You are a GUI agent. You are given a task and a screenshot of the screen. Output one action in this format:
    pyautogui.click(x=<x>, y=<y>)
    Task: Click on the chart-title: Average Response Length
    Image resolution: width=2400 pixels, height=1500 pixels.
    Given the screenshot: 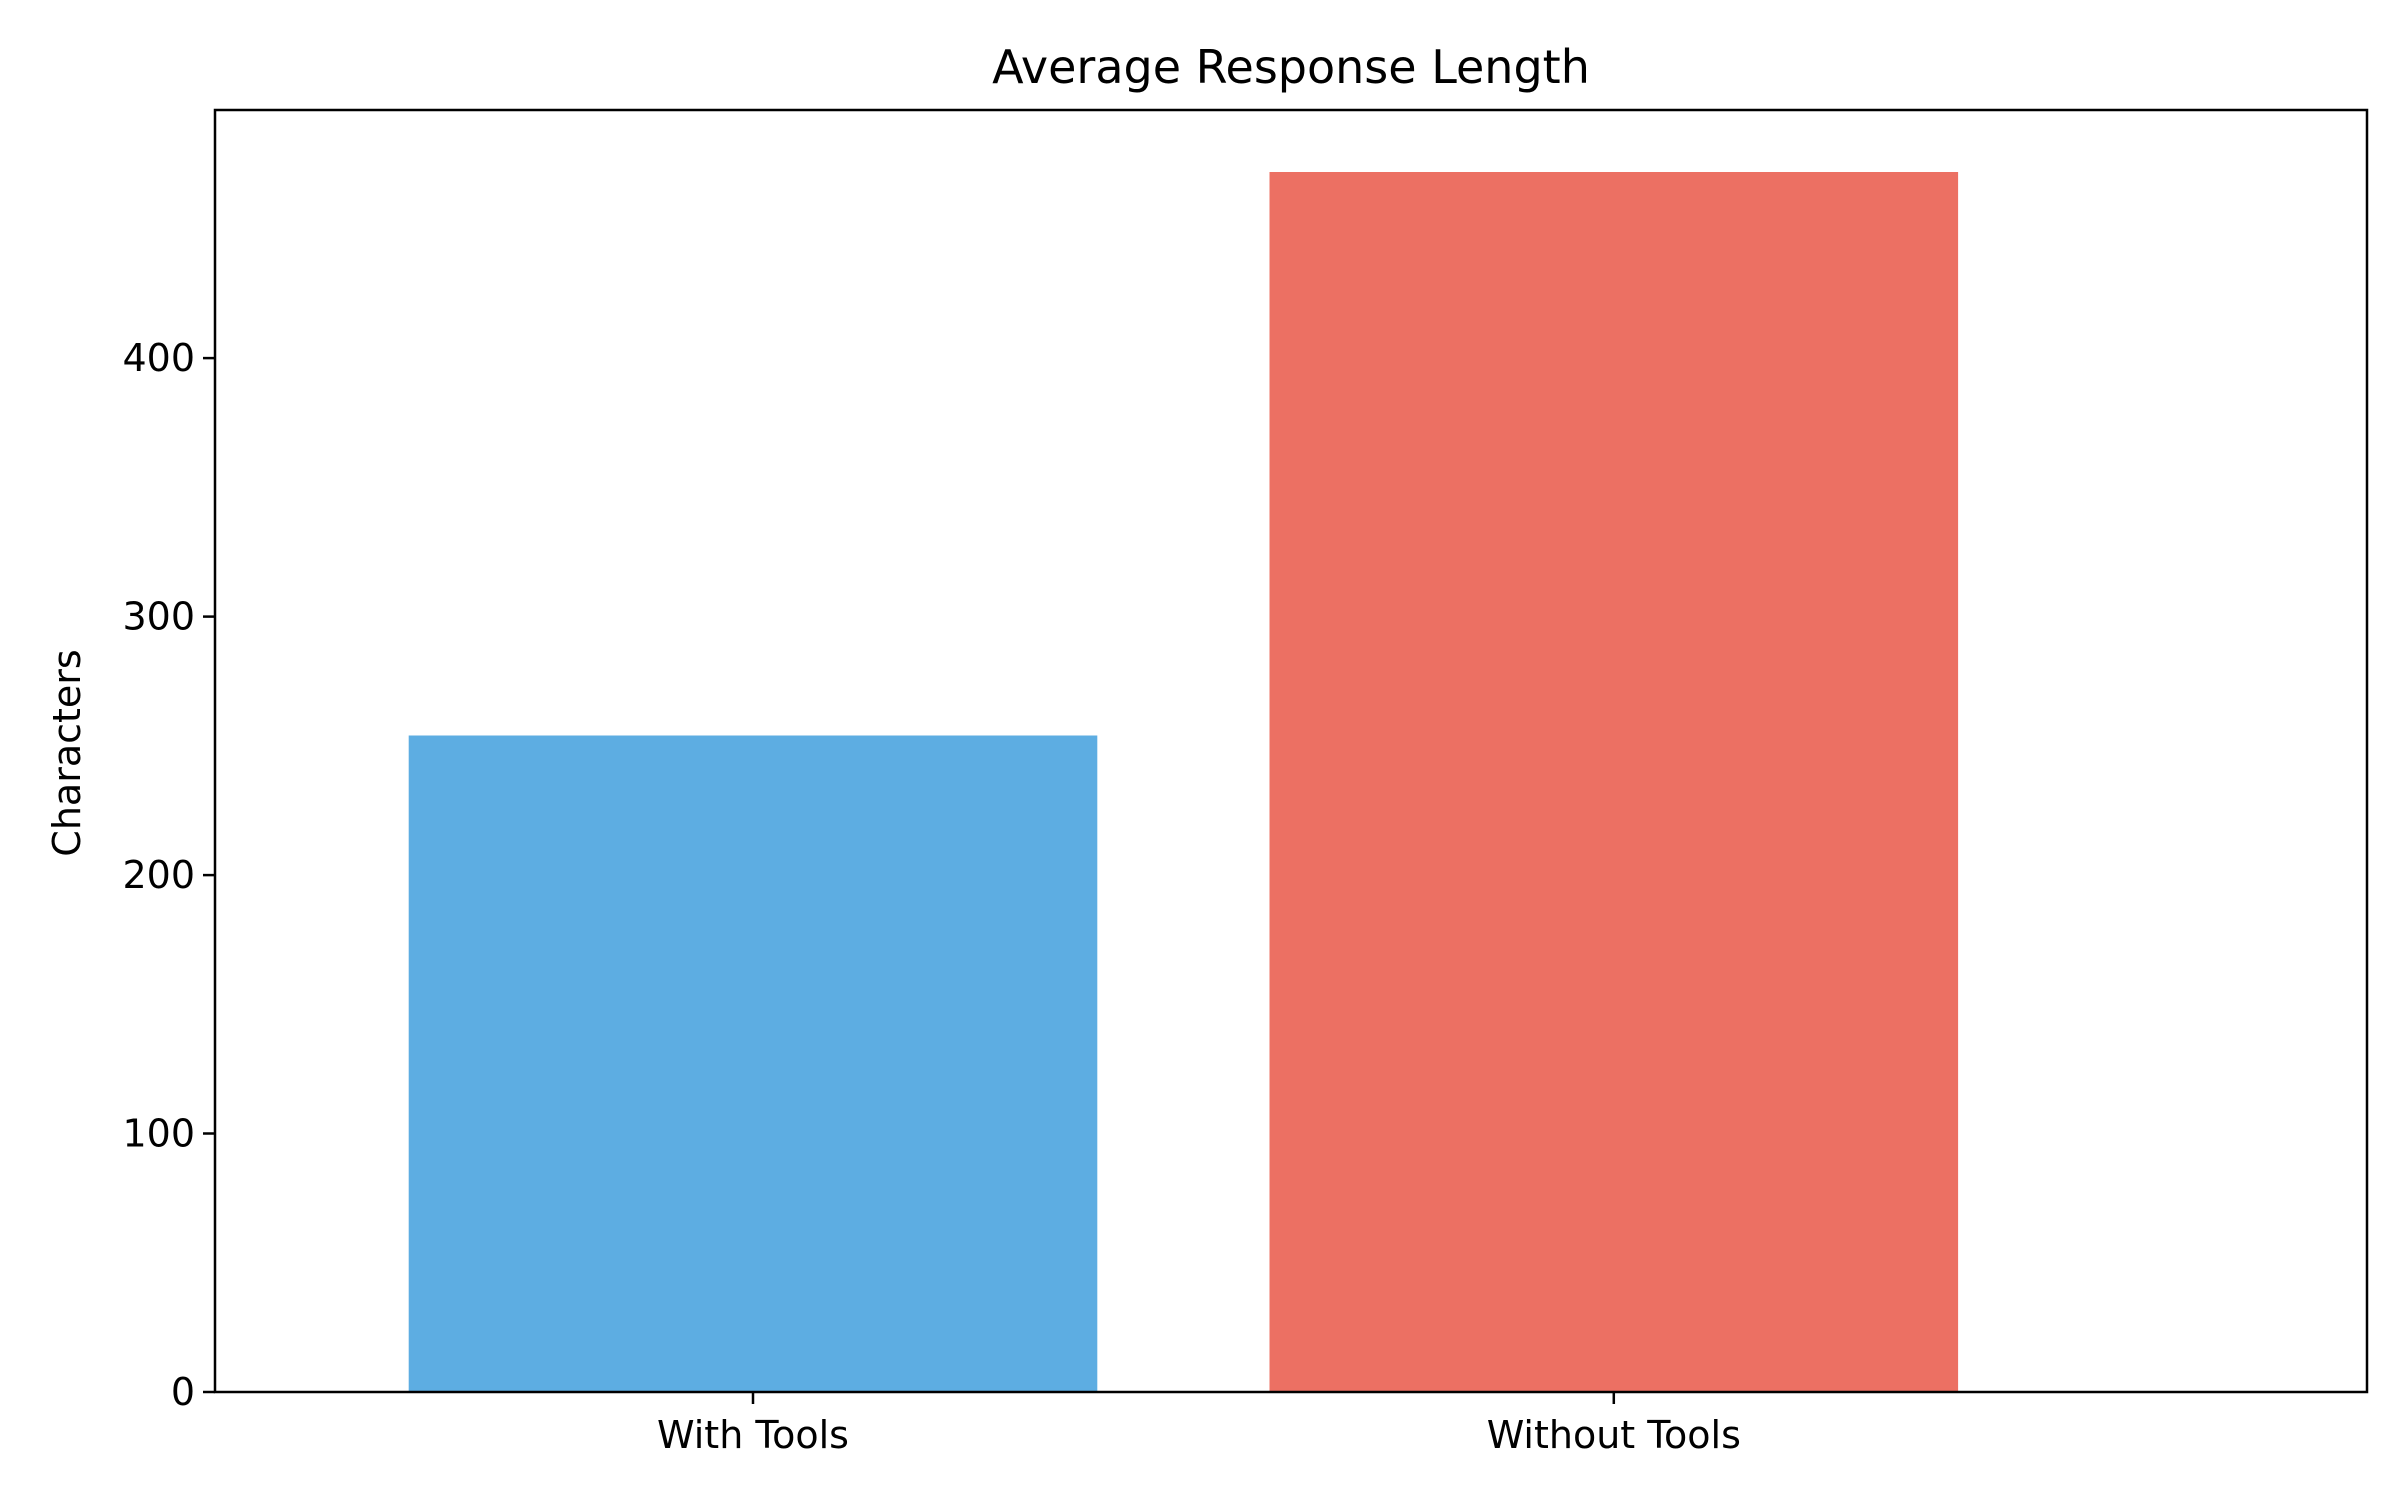 What is the action you would take?
    pyautogui.click(x=1291, y=67)
    